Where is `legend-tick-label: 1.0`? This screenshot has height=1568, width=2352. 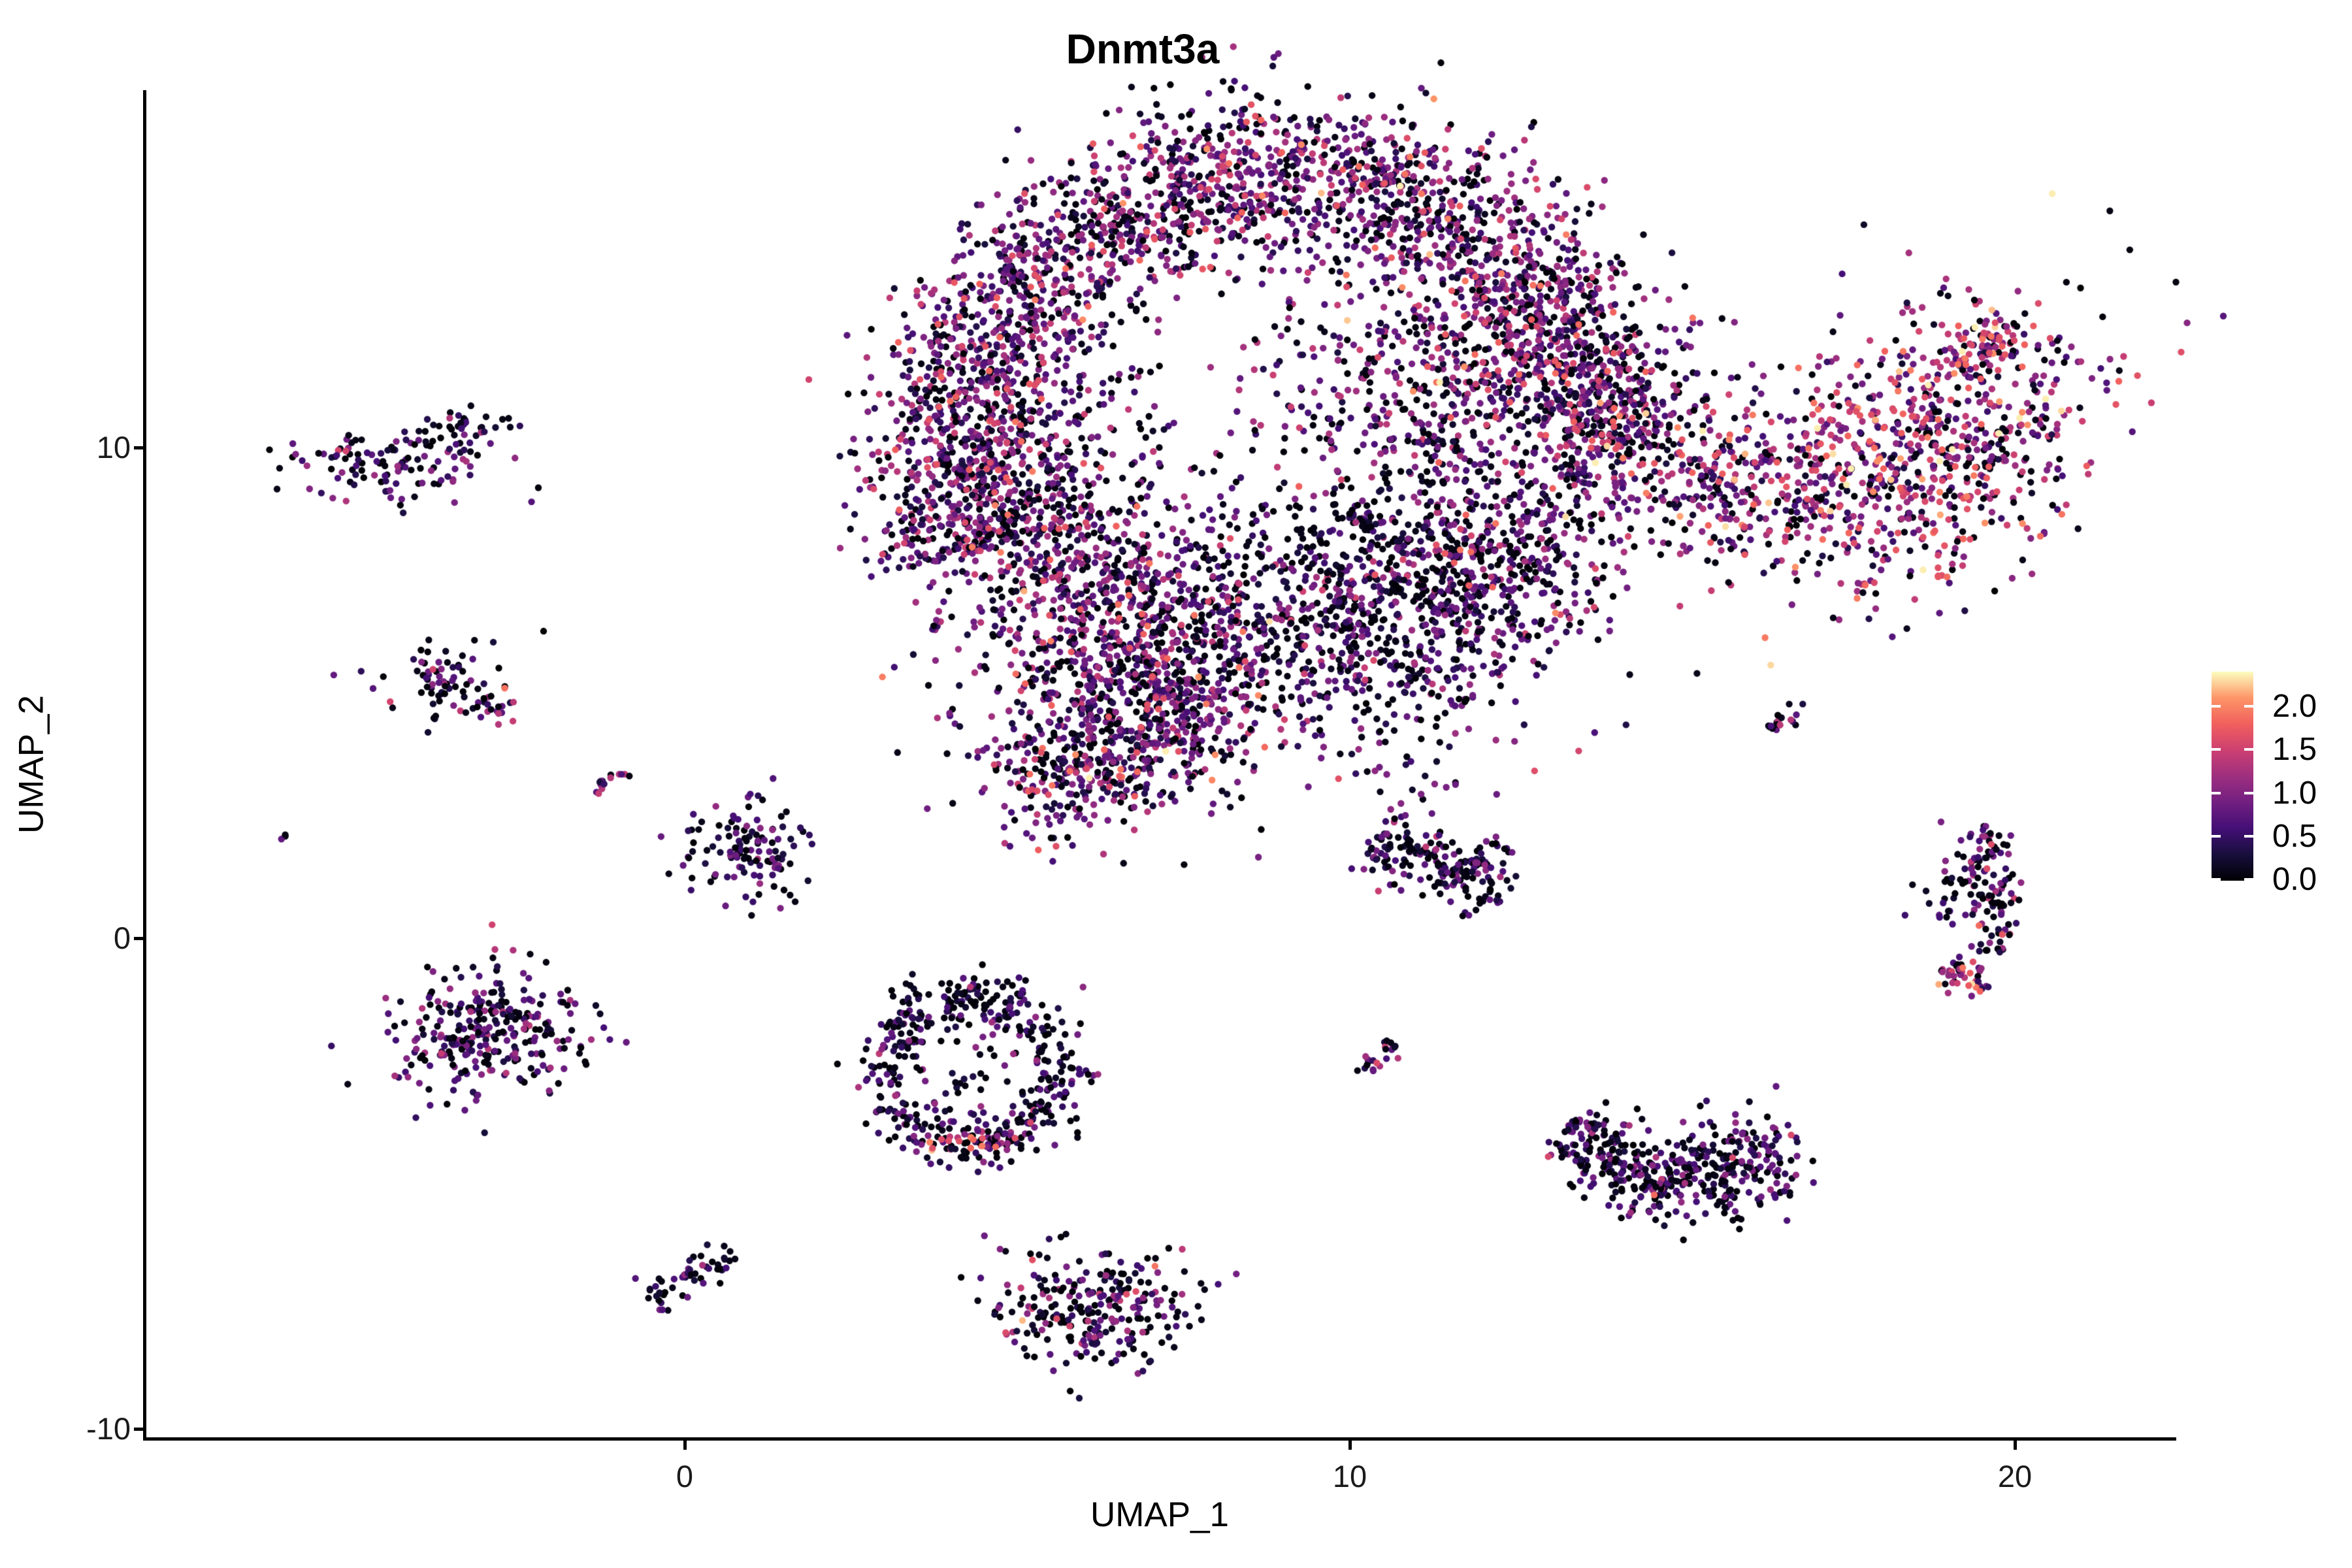 legend-tick-label: 1.0 is located at coordinates (2294, 793).